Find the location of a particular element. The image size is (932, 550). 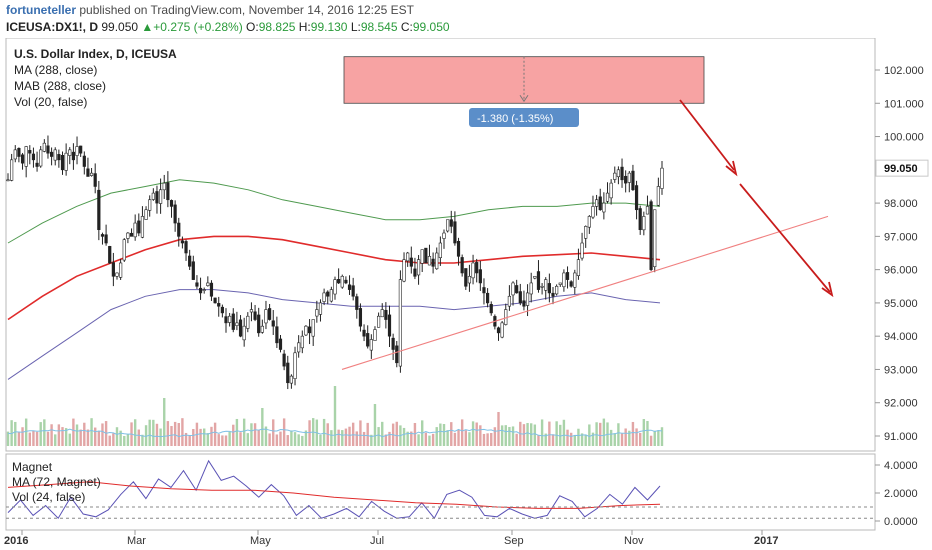

author-link: fortuneteller is located at coordinates (41, 10).